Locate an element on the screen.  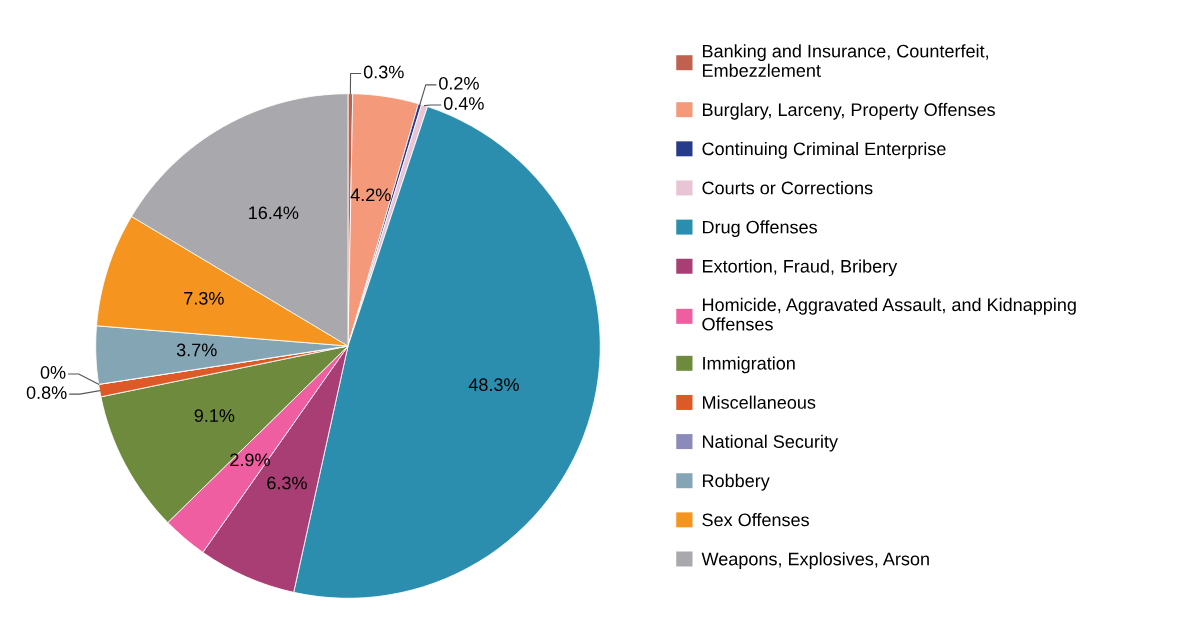
legend-label: Robbery is located at coordinates (736, 482).